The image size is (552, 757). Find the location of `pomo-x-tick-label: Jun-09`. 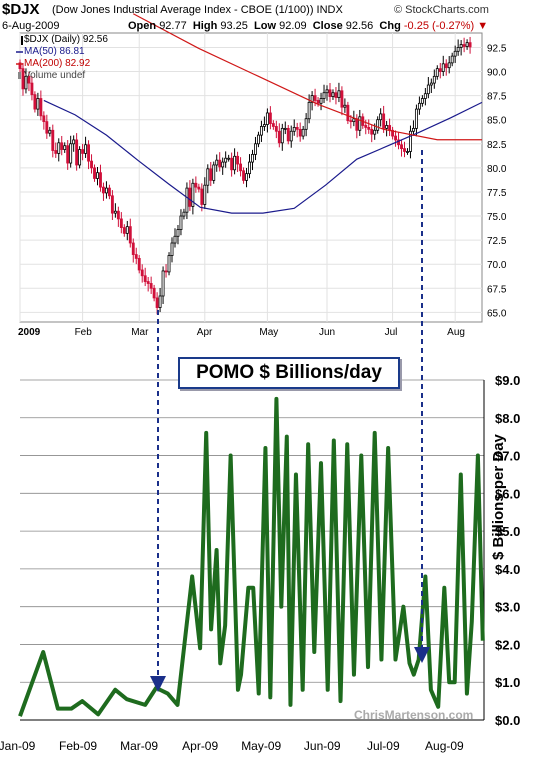

pomo-x-tick-label: Jun-09 is located at coordinates (322, 746).